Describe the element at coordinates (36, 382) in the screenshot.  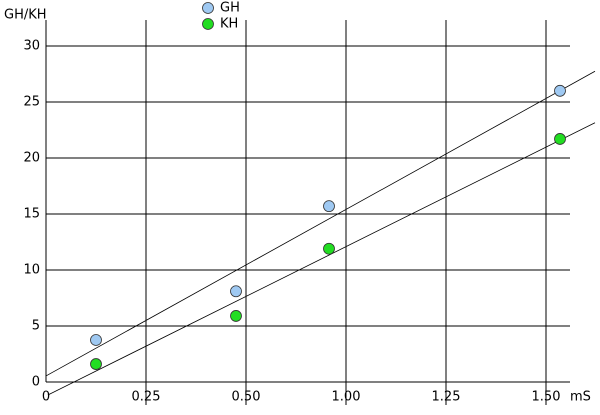
I see `y-tick-label: 0` at that location.